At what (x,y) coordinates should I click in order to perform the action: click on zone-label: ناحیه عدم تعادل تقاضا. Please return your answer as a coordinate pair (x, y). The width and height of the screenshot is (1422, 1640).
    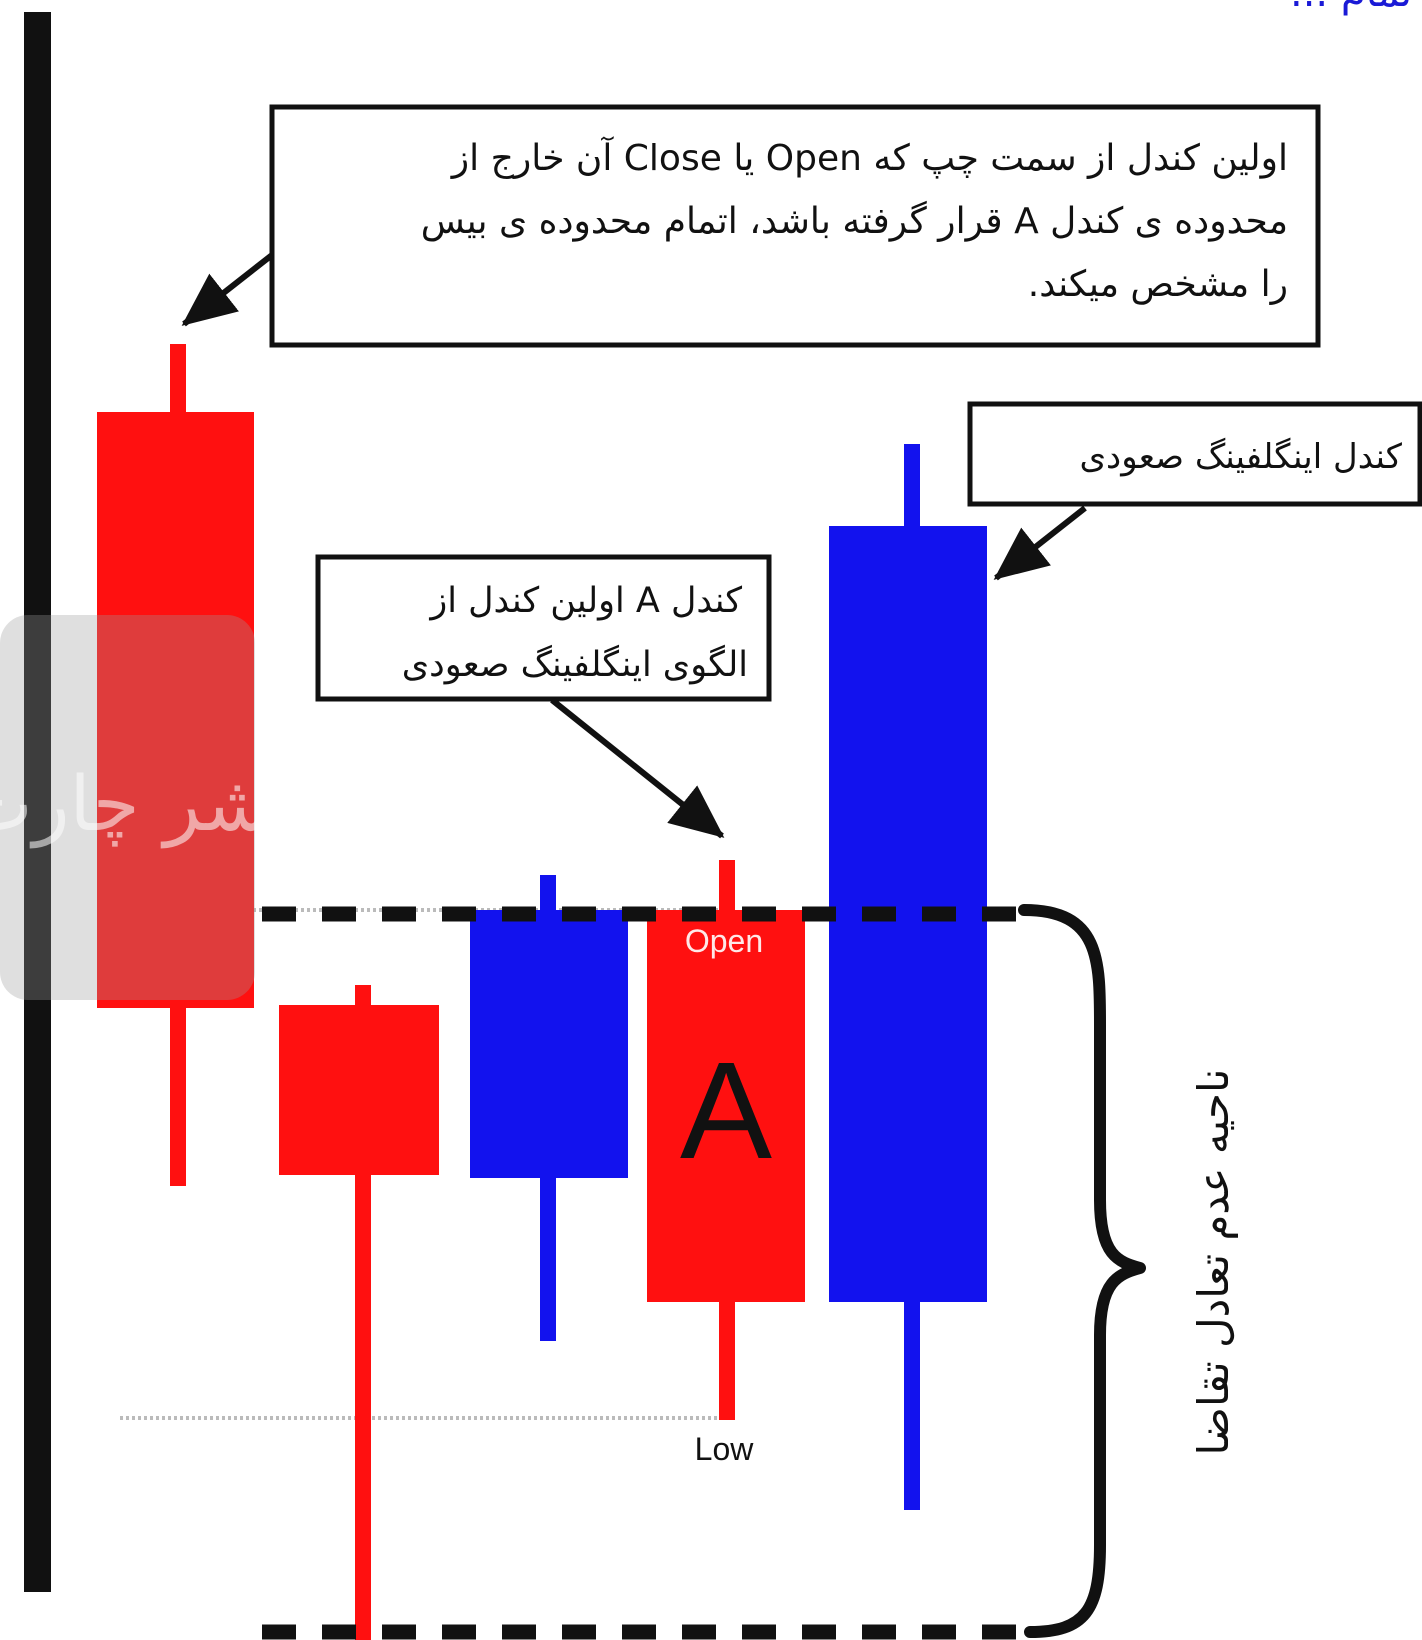
    Looking at the image, I should click on (1213, 1262).